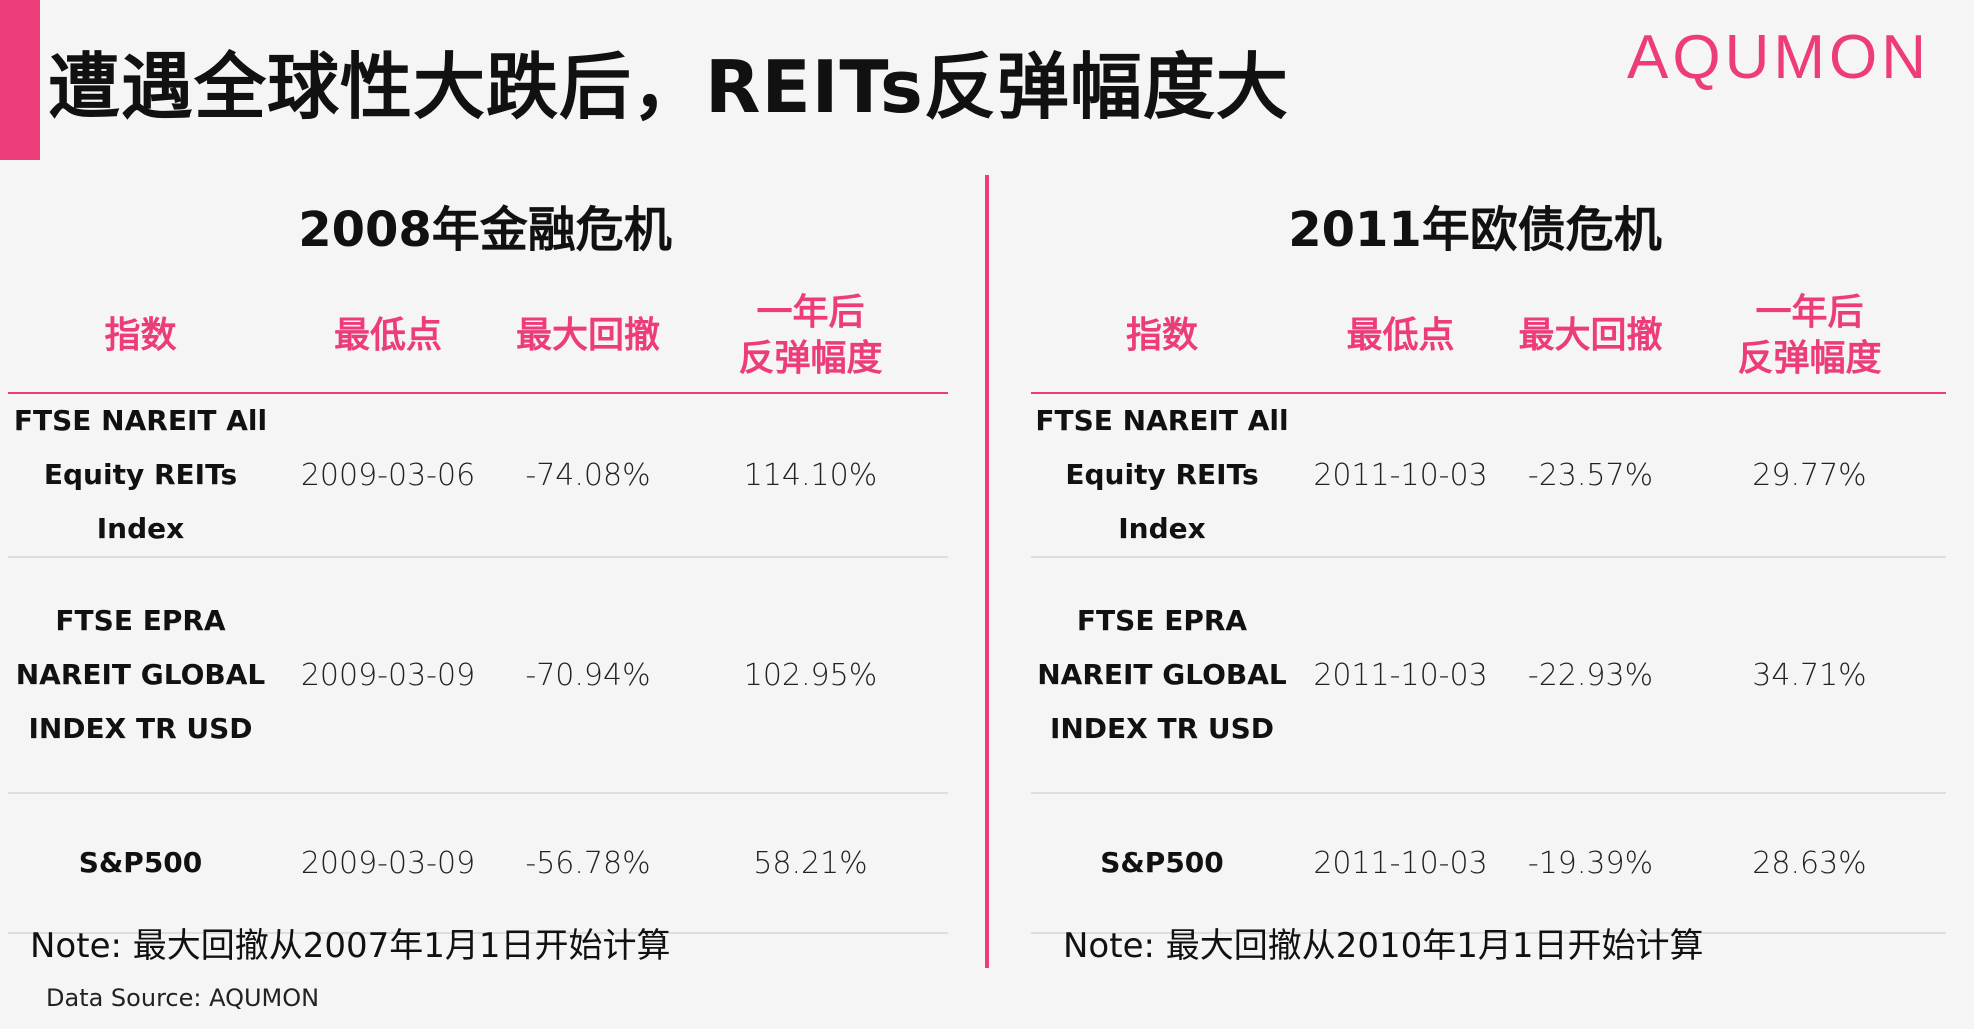 The width and height of the screenshot is (1974, 1029). I want to click on rebound: 28.63%, so click(1809, 863).